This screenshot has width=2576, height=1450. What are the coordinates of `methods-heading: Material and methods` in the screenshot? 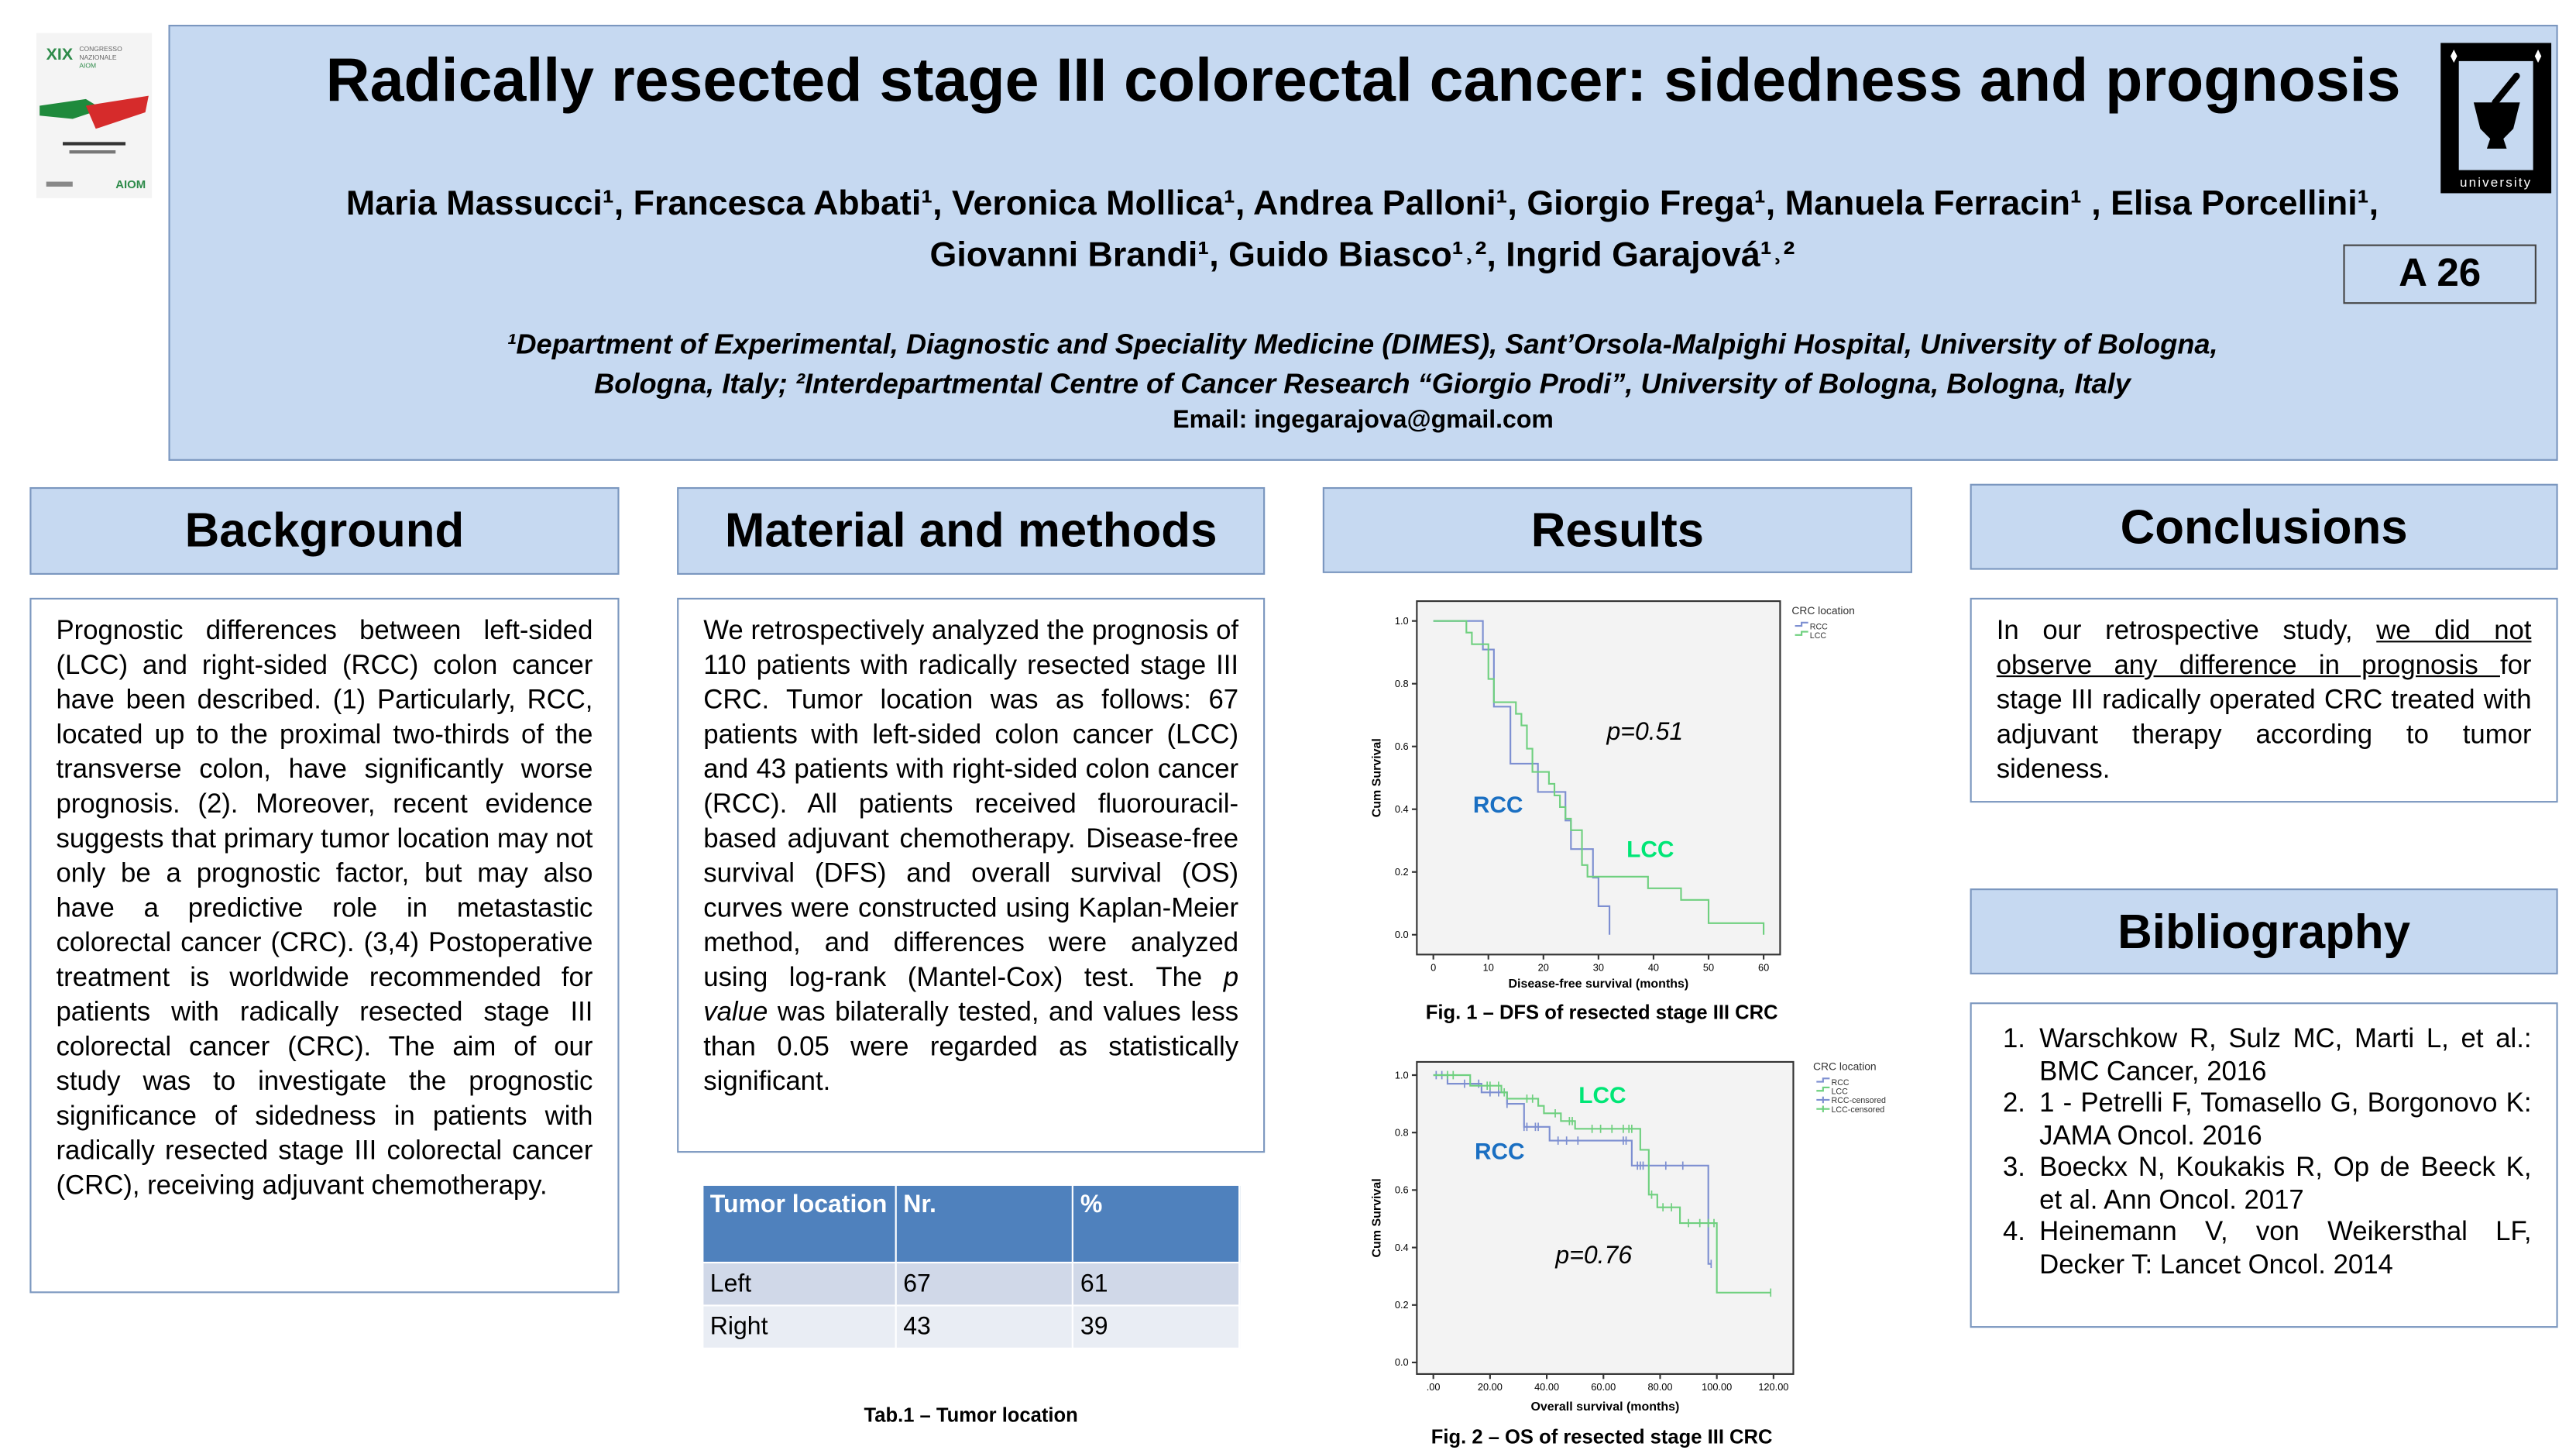 It's located at (971, 530).